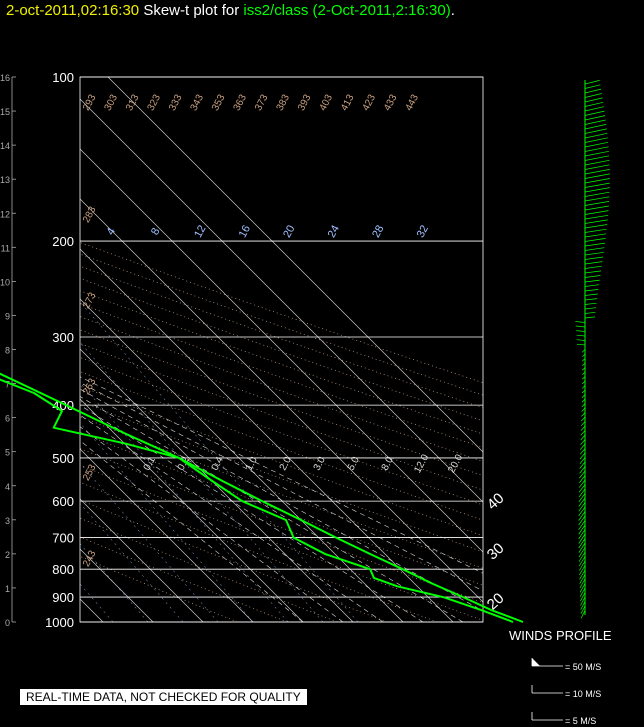 Image resolution: width=644 pixels, height=727 pixels. Describe the element at coordinates (63, 538) in the screenshot. I see `pressure-tick-label: 700` at that location.